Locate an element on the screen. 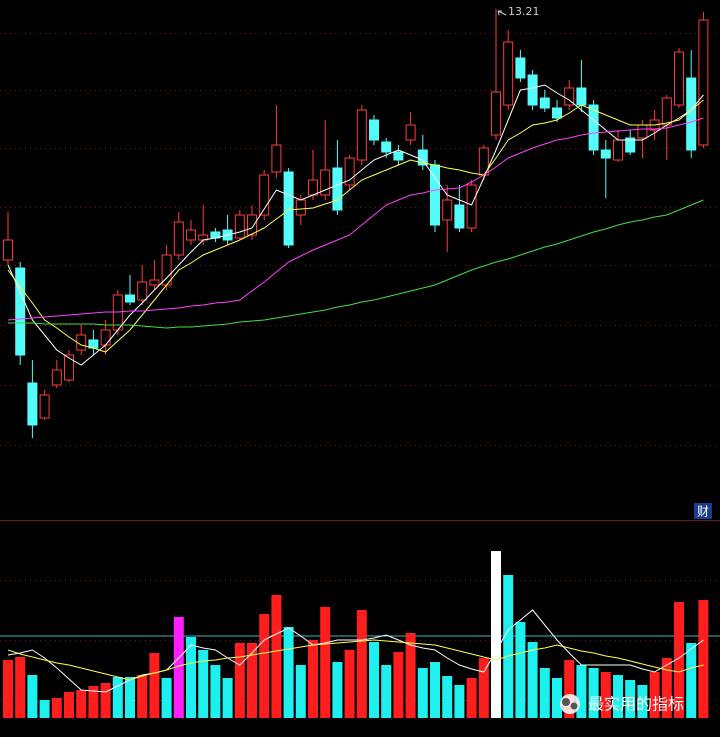 This screenshot has width=720, height=737. watermark: 最实用的指标 is located at coordinates (622, 704).